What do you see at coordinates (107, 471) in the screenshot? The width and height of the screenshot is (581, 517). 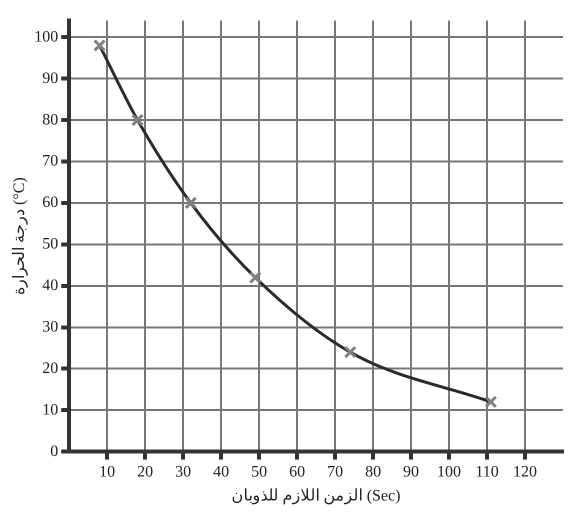 I see `x-tick-label: 10` at bounding box center [107, 471].